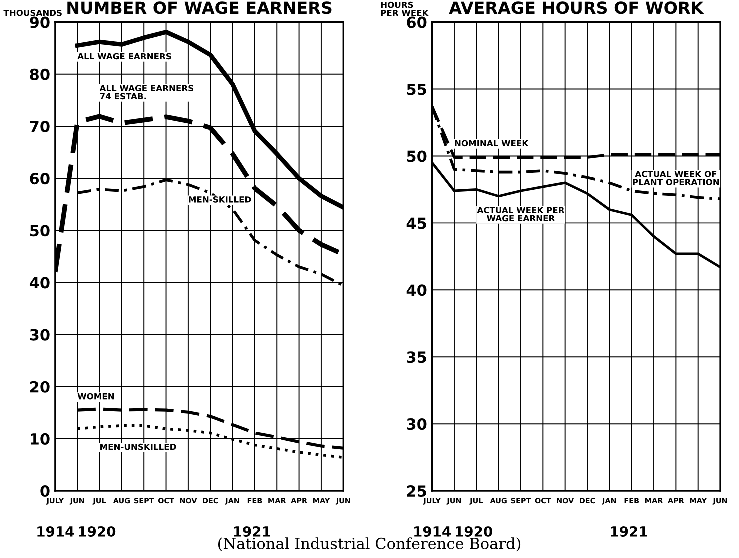  What do you see at coordinates (96, 396) in the screenshot?
I see `series-label: WOMEN` at bounding box center [96, 396].